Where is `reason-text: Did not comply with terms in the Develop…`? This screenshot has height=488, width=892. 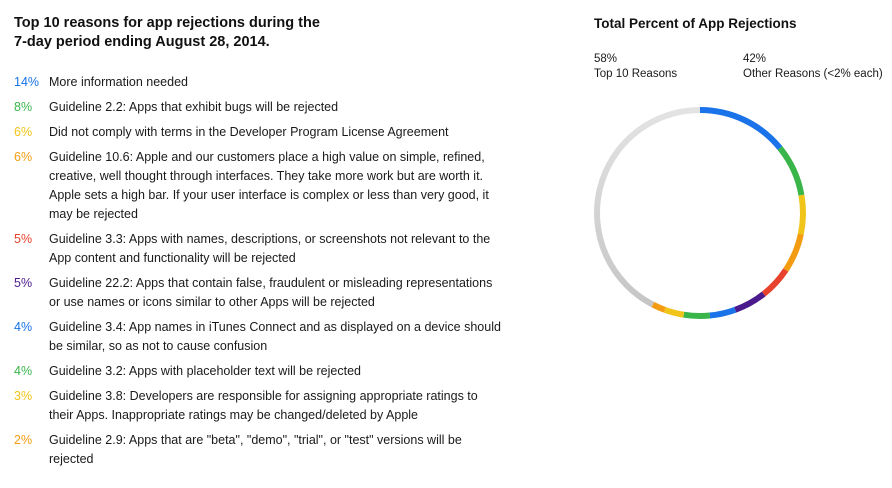 reason-text: Did not comply with terms in the Develop… is located at coordinates (291, 132).